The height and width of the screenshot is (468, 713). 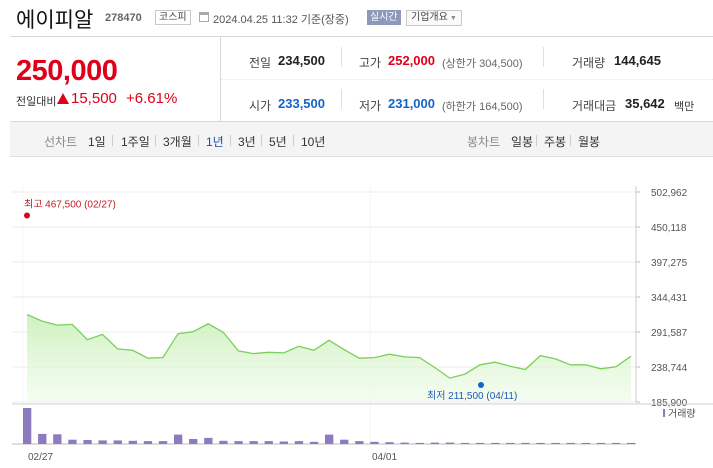 What do you see at coordinates (472, 396) in the screenshot?
I see `low-annotation: 최저 211,500 (04/11)` at bounding box center [472, 396].